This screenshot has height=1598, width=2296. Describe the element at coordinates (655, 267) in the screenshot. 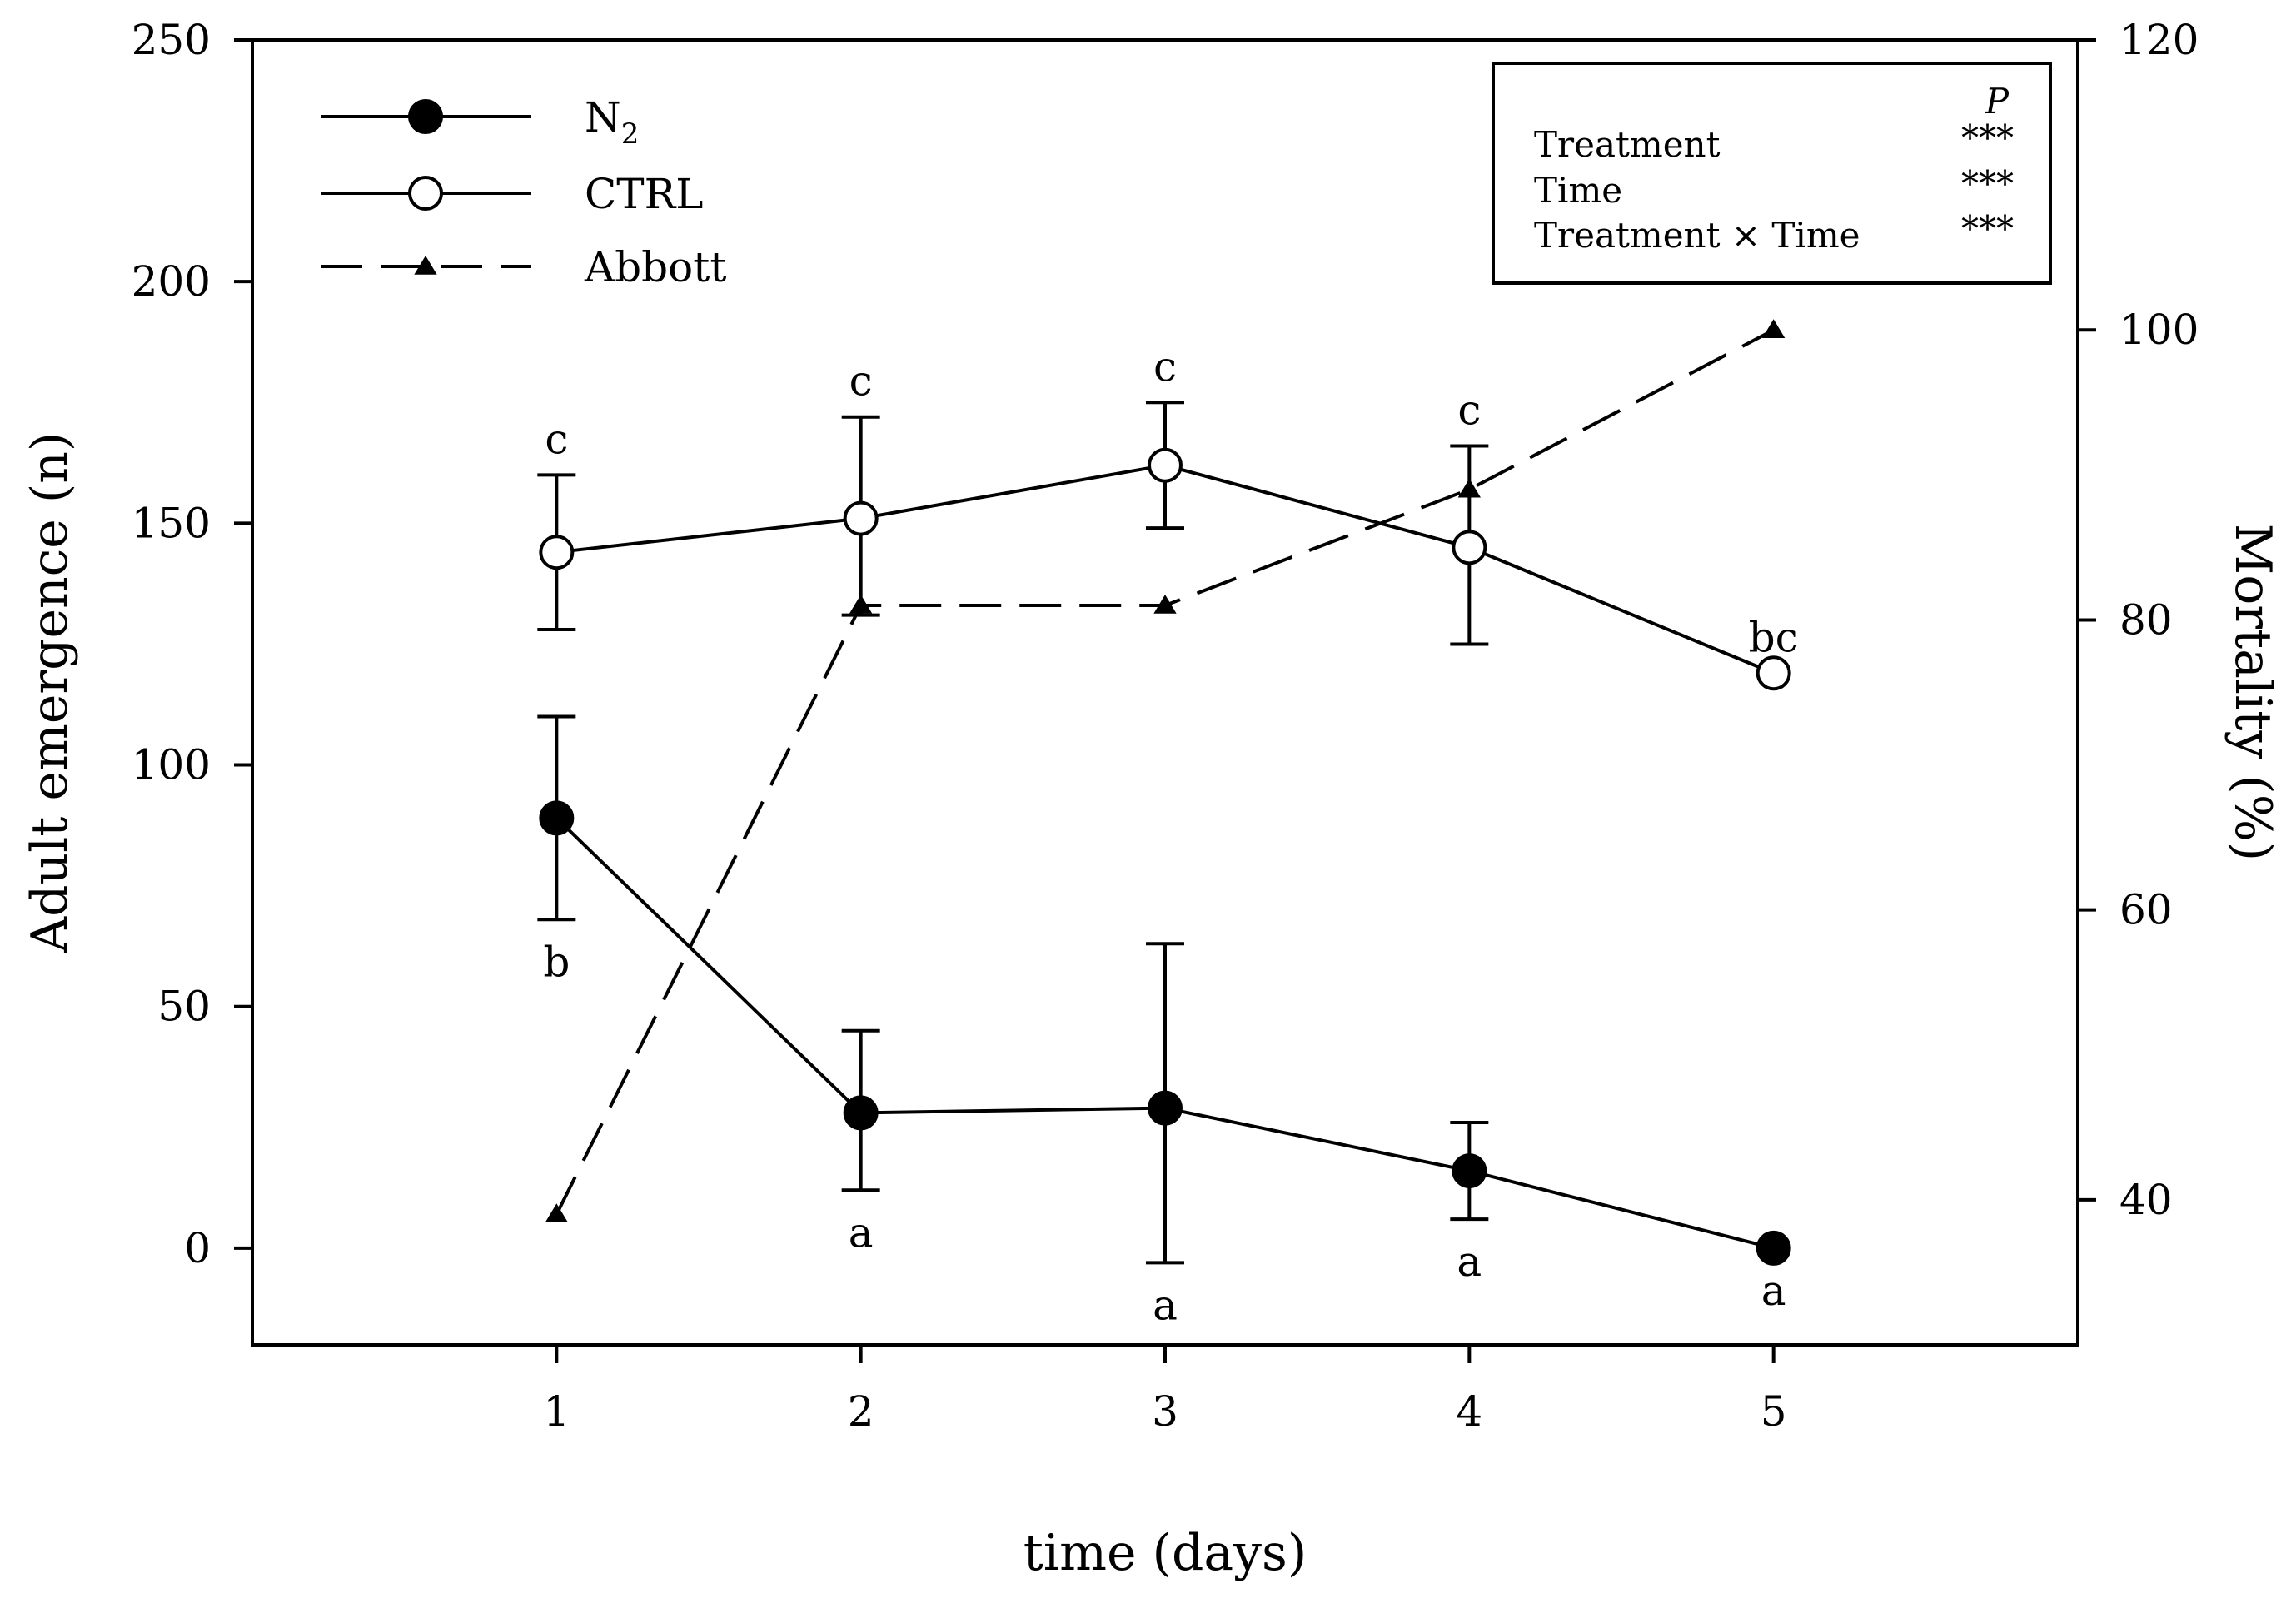

I see `legend-label-abbott: Abbott` at that location.